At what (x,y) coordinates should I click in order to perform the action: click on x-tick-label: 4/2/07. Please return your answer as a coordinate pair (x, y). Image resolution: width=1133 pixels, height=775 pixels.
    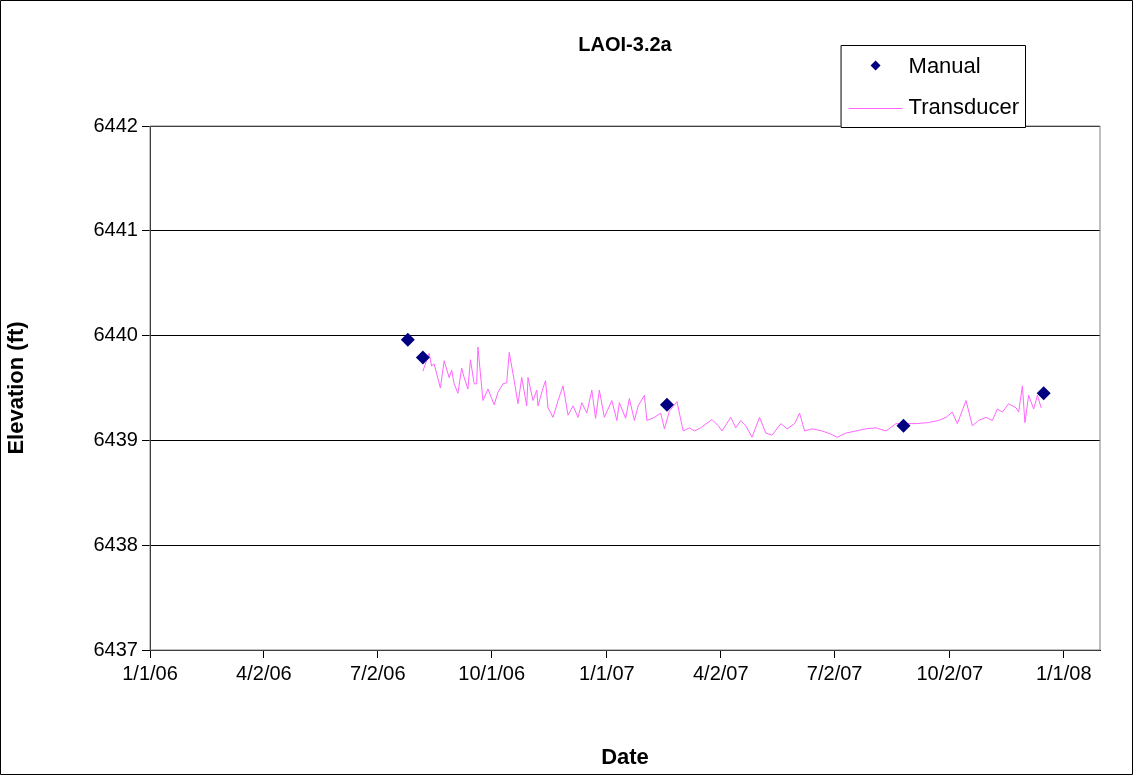
    Looking at the image, I should click on (720, 672).